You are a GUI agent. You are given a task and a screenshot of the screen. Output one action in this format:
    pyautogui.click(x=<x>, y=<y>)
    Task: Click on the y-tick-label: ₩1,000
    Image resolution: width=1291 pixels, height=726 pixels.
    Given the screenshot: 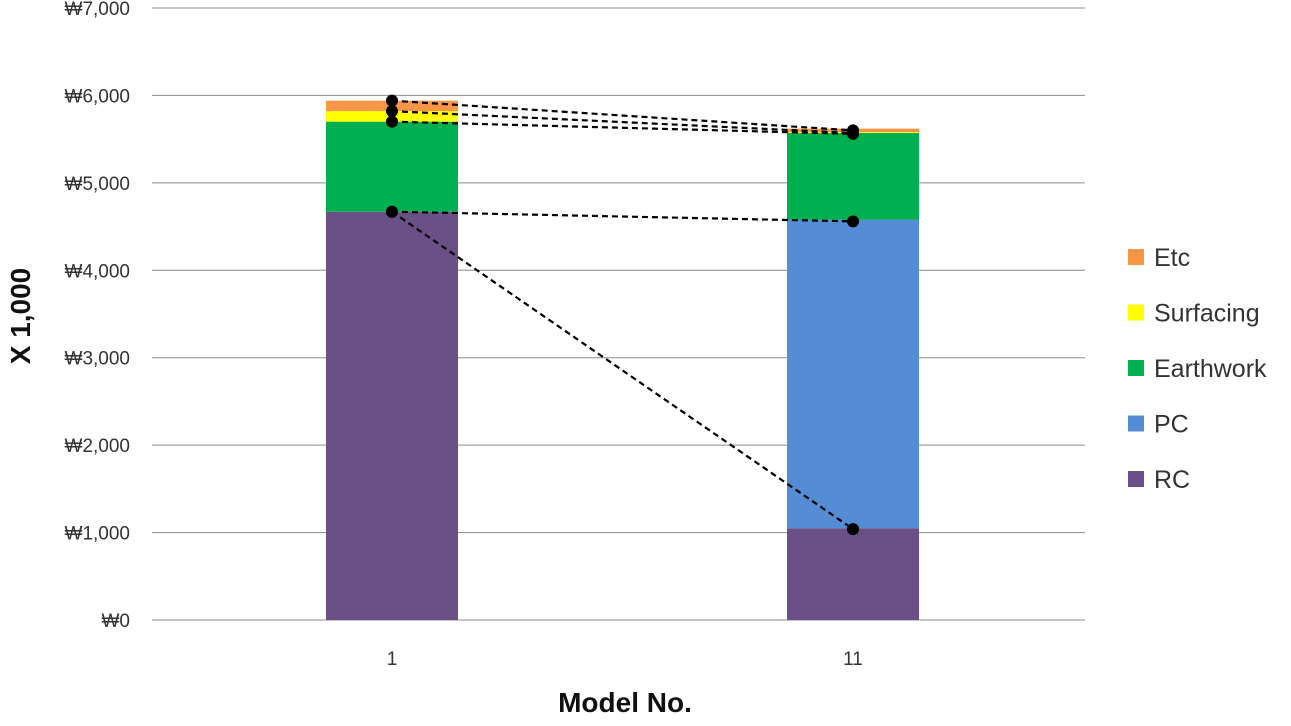 What is the action you would take?
    pyautogui.click(x=97, y=534)
    